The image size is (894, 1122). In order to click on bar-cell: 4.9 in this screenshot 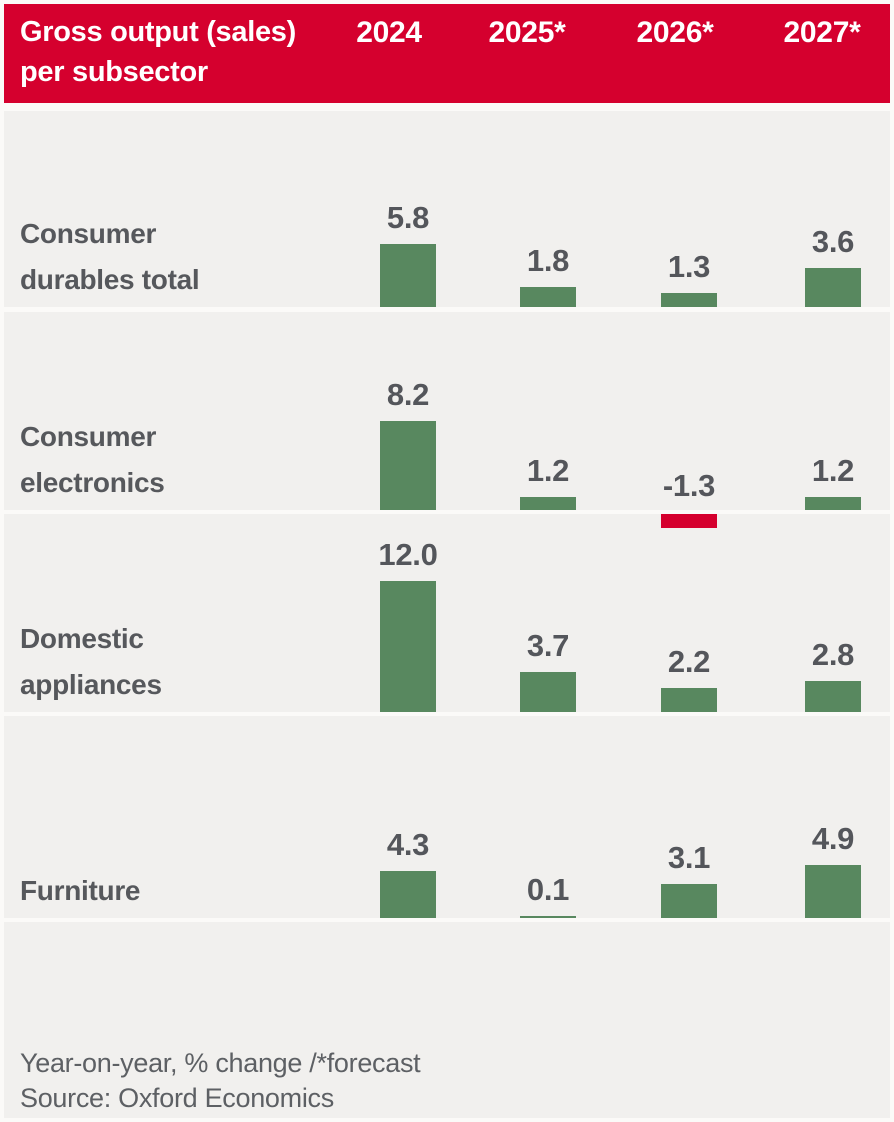, I will do `click(833, 817)`.